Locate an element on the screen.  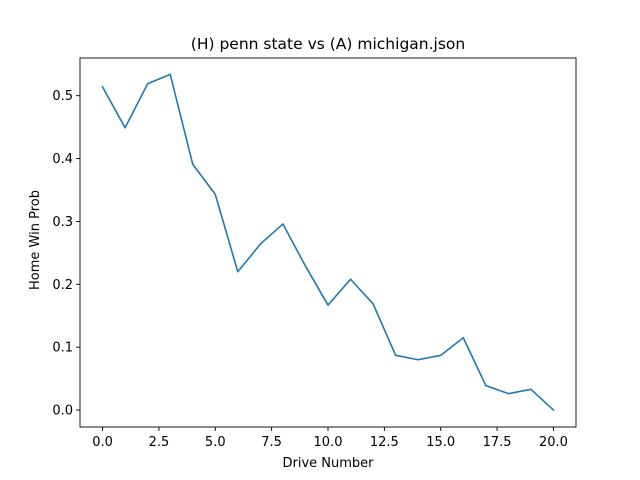
x-tick-label: 10.0 is located at coordinates (328, 442).